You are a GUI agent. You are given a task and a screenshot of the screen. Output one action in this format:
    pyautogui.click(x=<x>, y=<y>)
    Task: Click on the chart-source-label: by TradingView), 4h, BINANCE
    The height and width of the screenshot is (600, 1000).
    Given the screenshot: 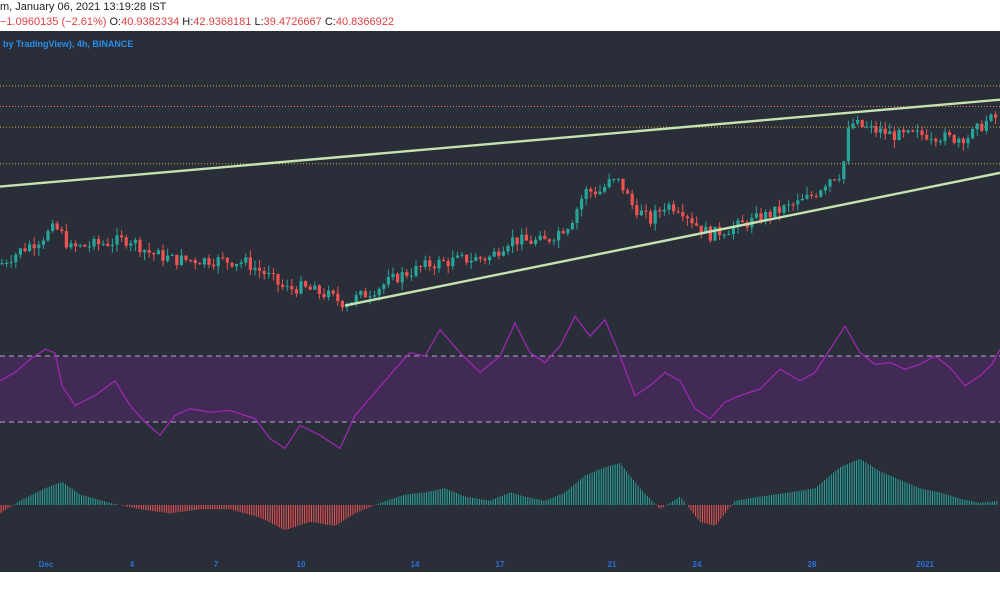 What is the action you would take?
    pyautogui.click(x=68, y=44)
    